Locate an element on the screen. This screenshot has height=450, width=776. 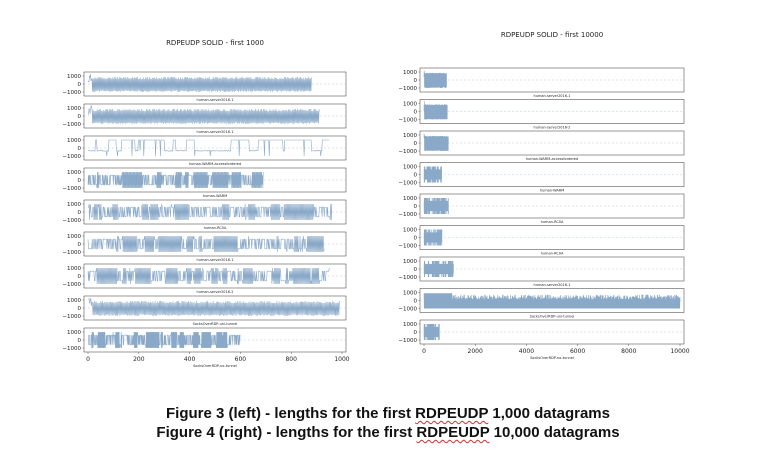
x-tick-label: 10000 is located at coordinates (679, 351).